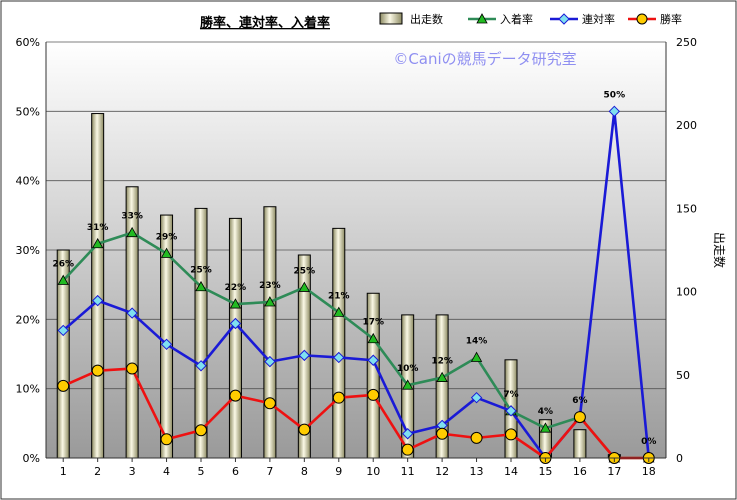 This screenshot has width=737, height=500. What do you see at coordinates (408, 471) in the screenshot?
I see `x-tick-label: 11` at bounding box center [408, 471].